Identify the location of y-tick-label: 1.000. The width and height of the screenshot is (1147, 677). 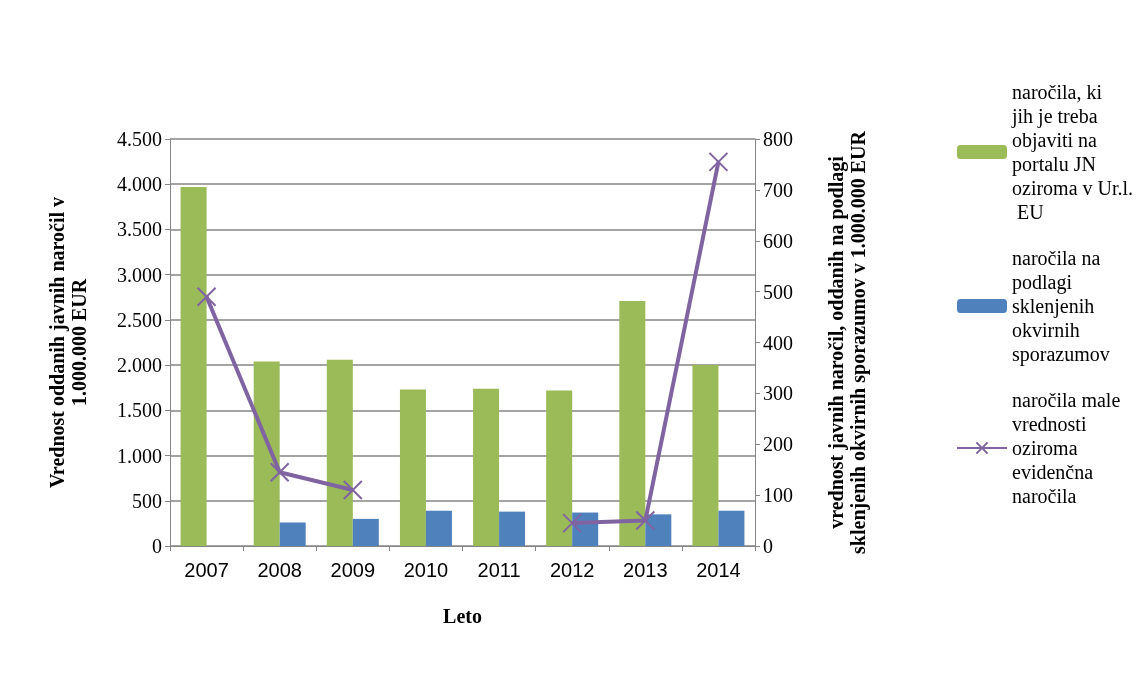
(139, 455).